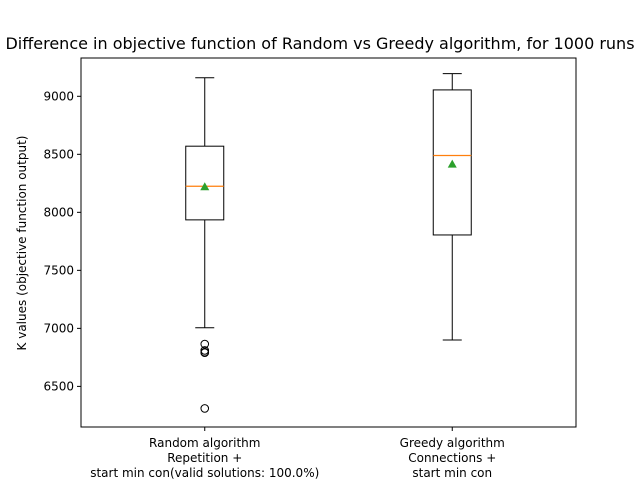 Image resolution: width=640 pixels, height=480 pixels. I want to click on y-tick-label: 7500, so click(58, 270).